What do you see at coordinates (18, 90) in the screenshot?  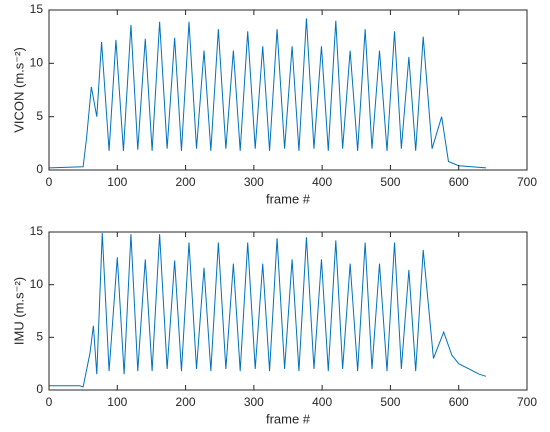 I see `y-axis-label: VICON (m.s⁻²)` at bounding box center [18, 90].